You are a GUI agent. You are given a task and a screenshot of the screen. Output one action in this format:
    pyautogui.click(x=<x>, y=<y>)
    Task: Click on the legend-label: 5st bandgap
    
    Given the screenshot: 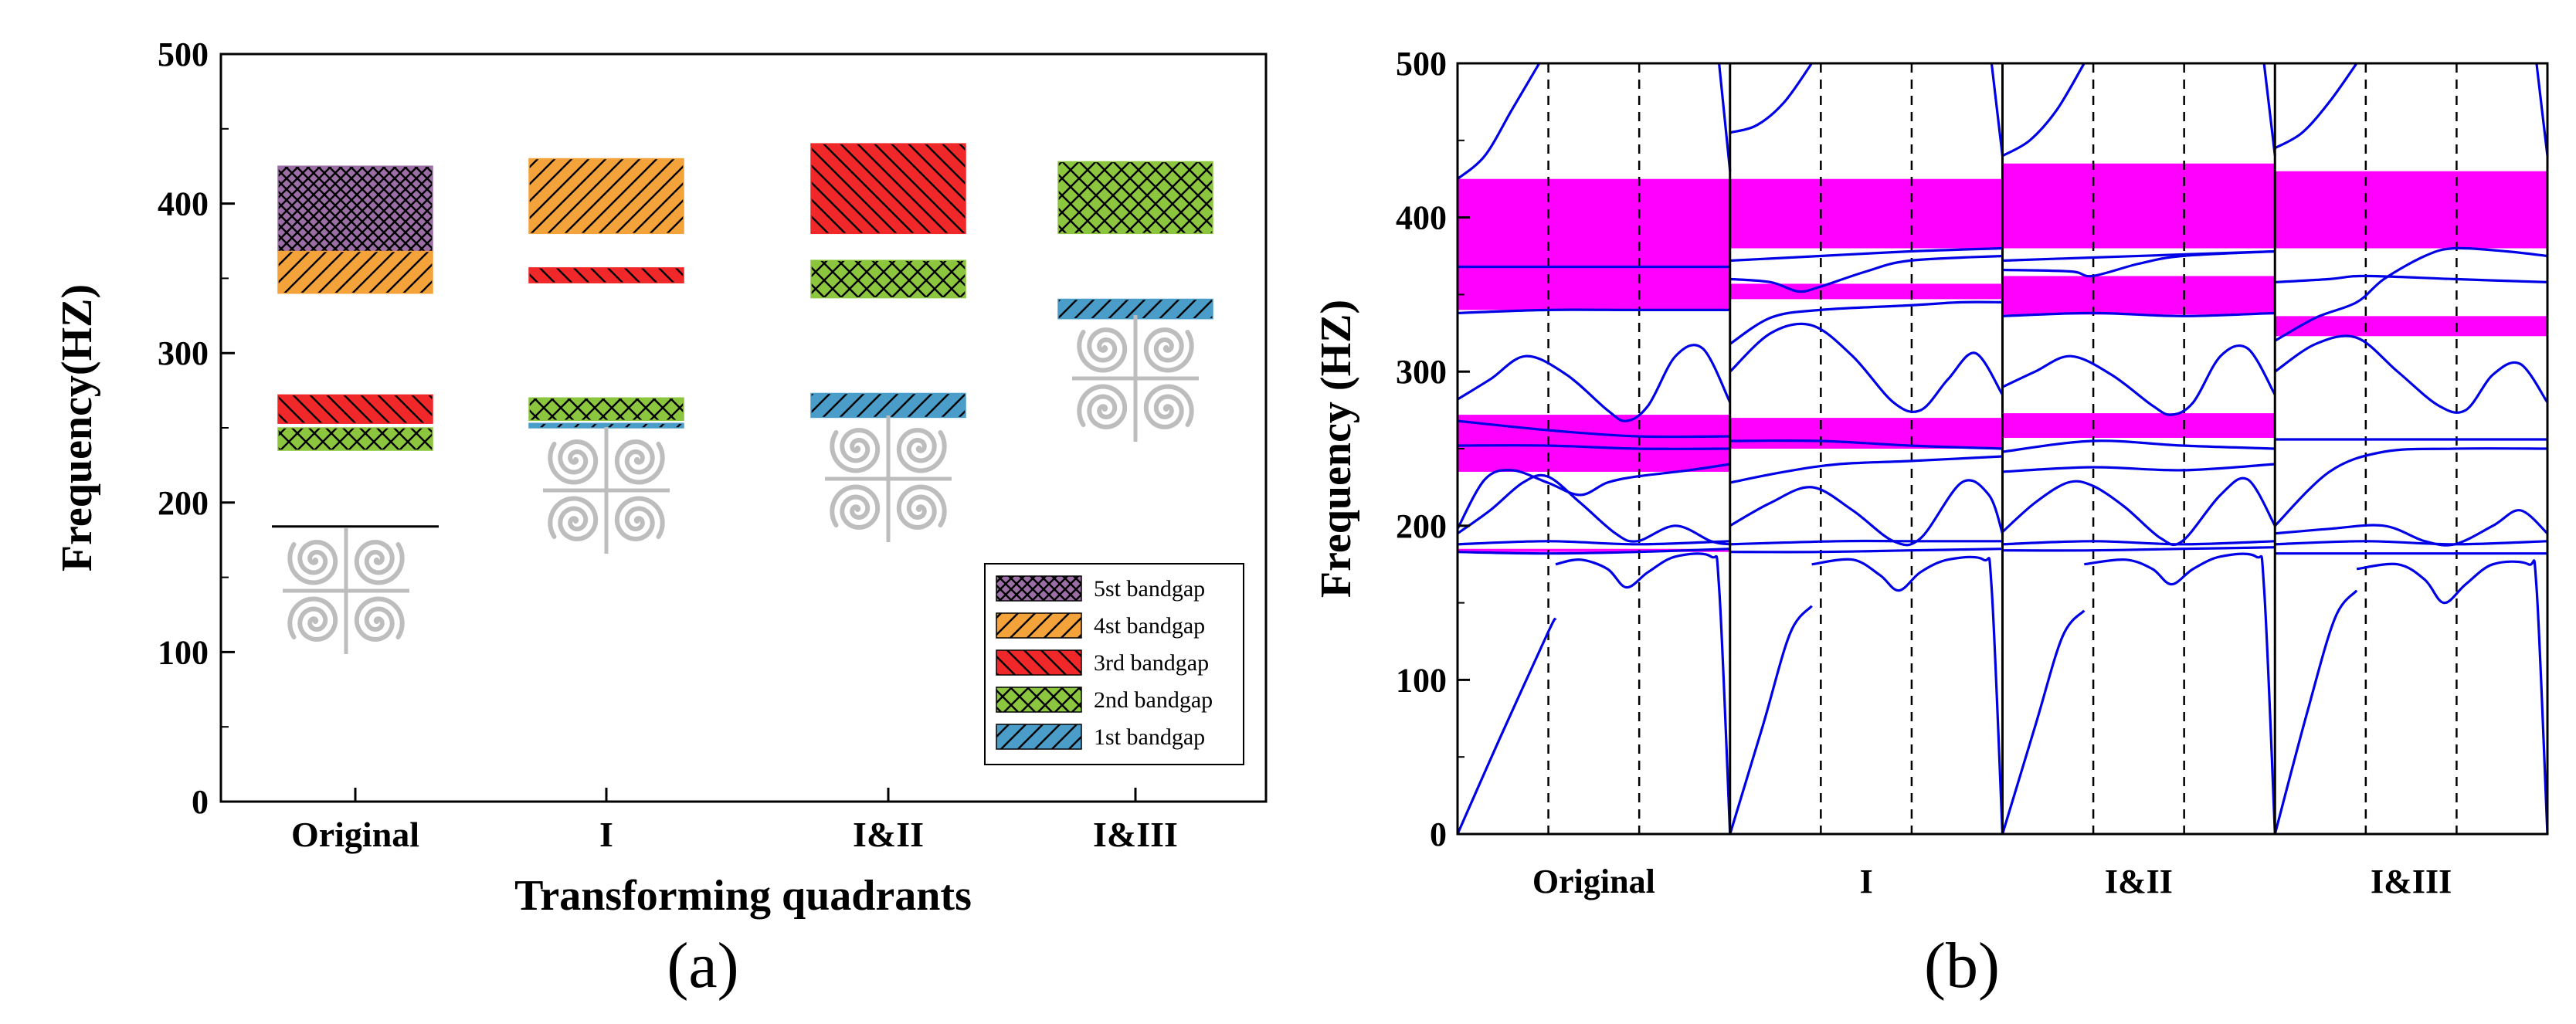 What is the action you would take?
    pyautogui.click(x=1149, y=589)
    